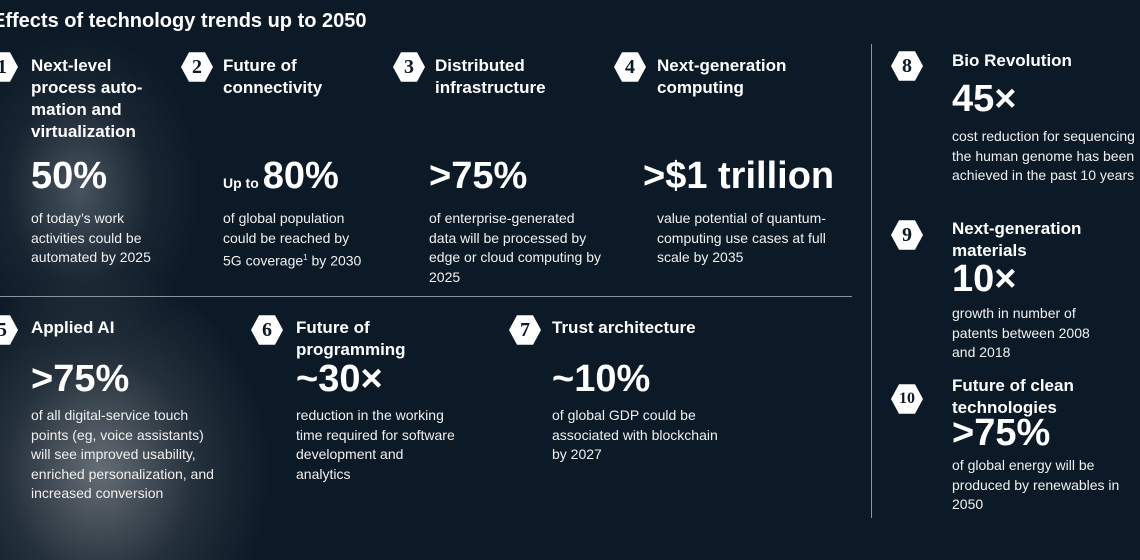 Image resolution: width=1140 pixels, height=560 pixels. I want to click on number-badge-4: 4, so click(630, 67).